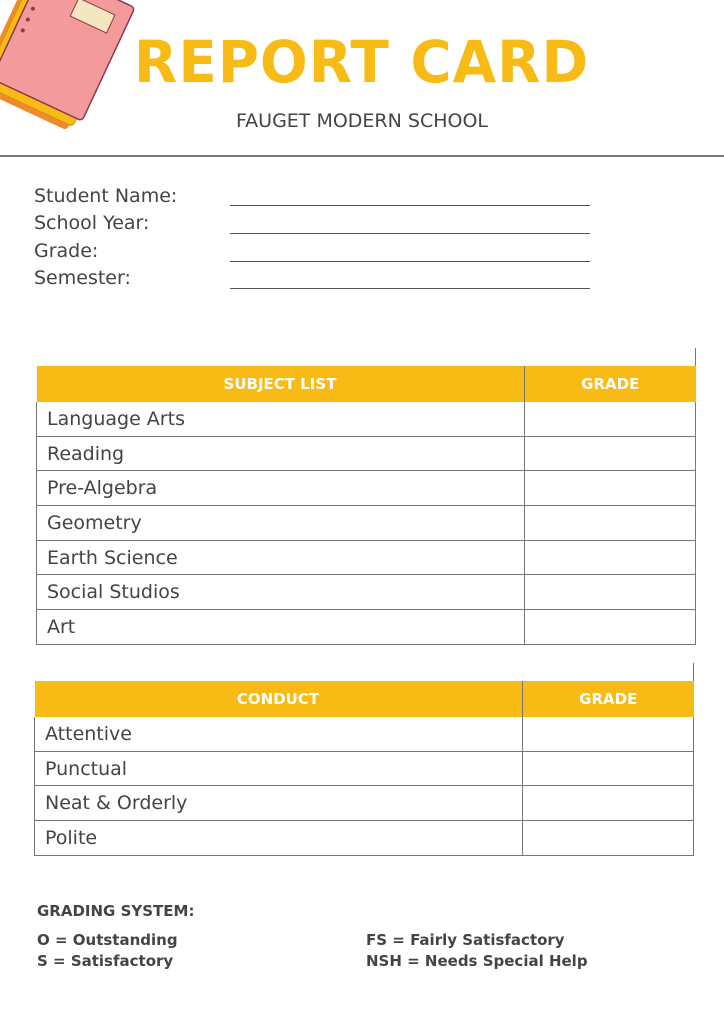  Describe the element at coordinates (362, 156) in the screenshot. I see `header-divider` at that location.